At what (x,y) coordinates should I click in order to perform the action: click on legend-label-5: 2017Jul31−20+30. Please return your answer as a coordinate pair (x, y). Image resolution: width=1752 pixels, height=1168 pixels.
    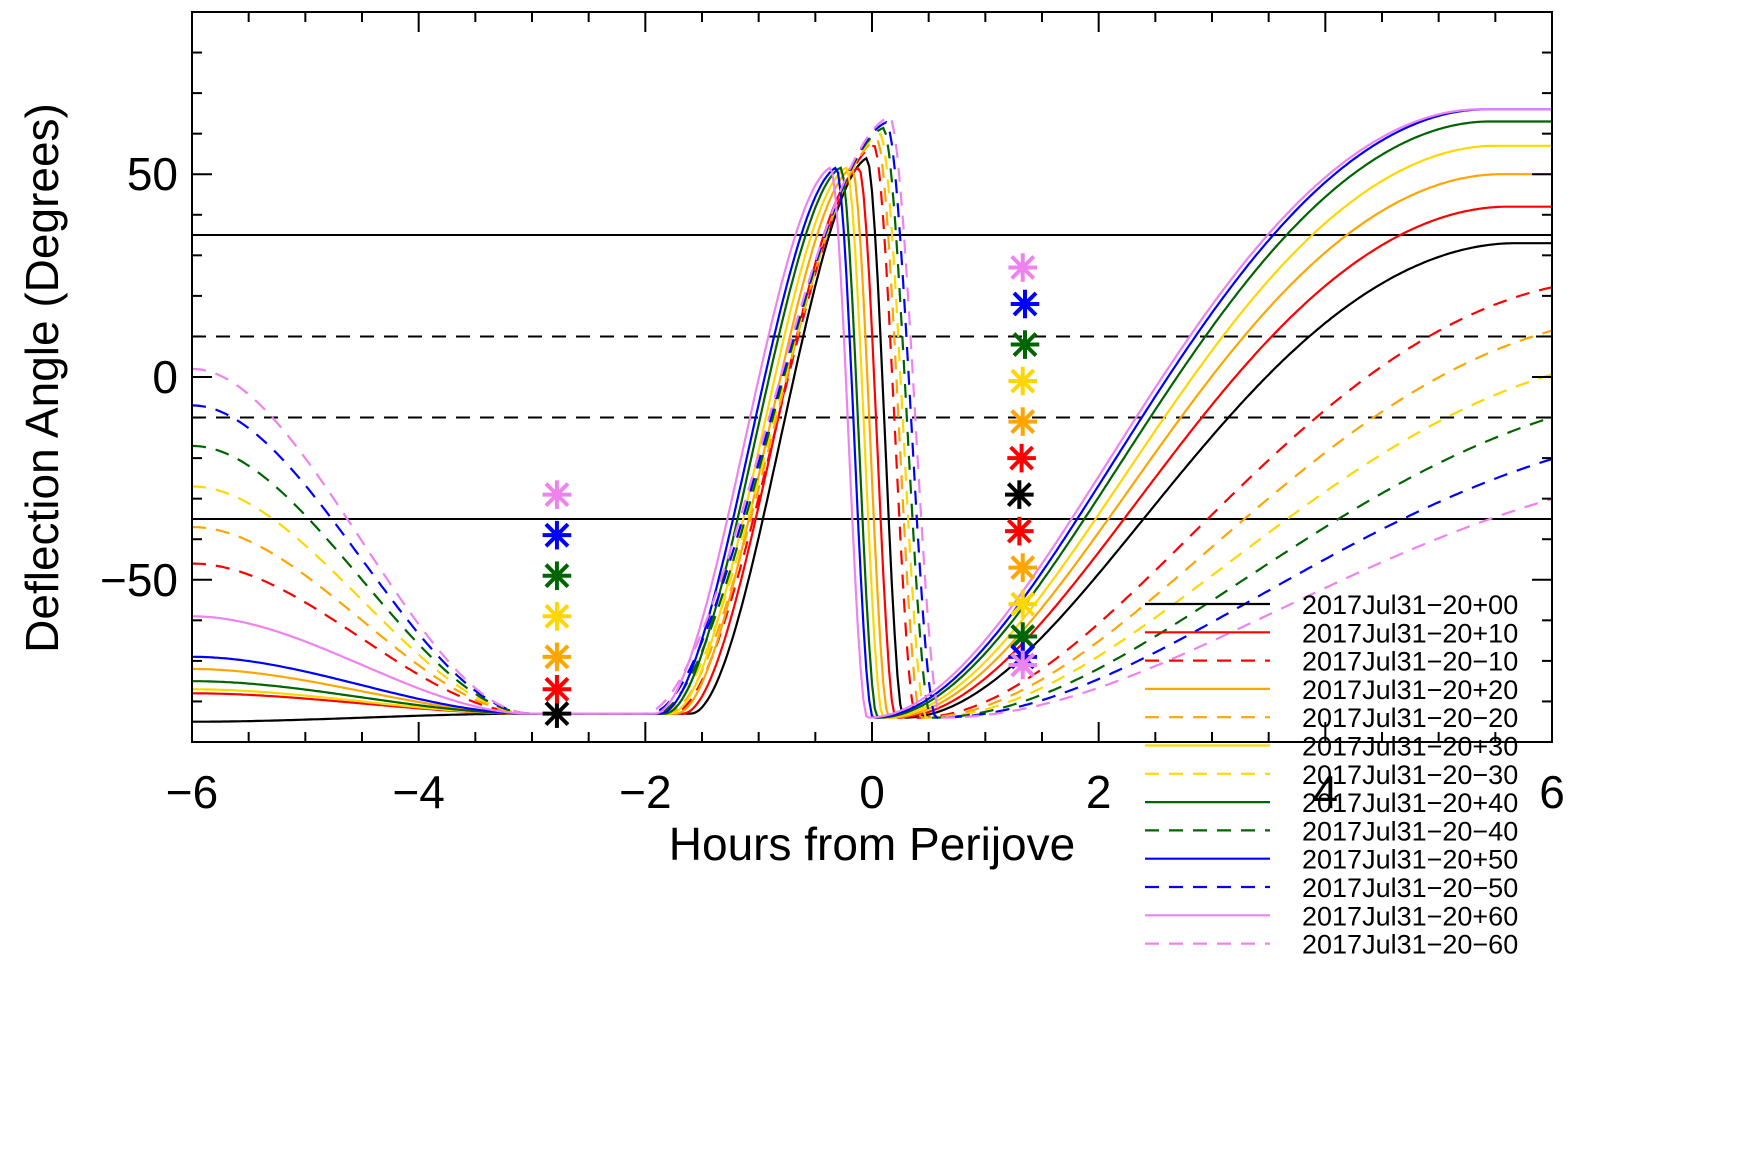
    Looking at the image, I should click on (1410, 747).